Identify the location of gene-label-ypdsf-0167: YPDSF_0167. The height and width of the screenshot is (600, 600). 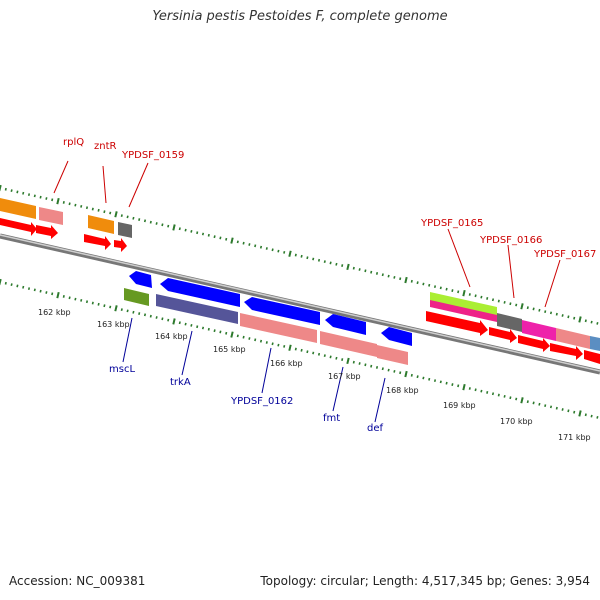
(564, 254).